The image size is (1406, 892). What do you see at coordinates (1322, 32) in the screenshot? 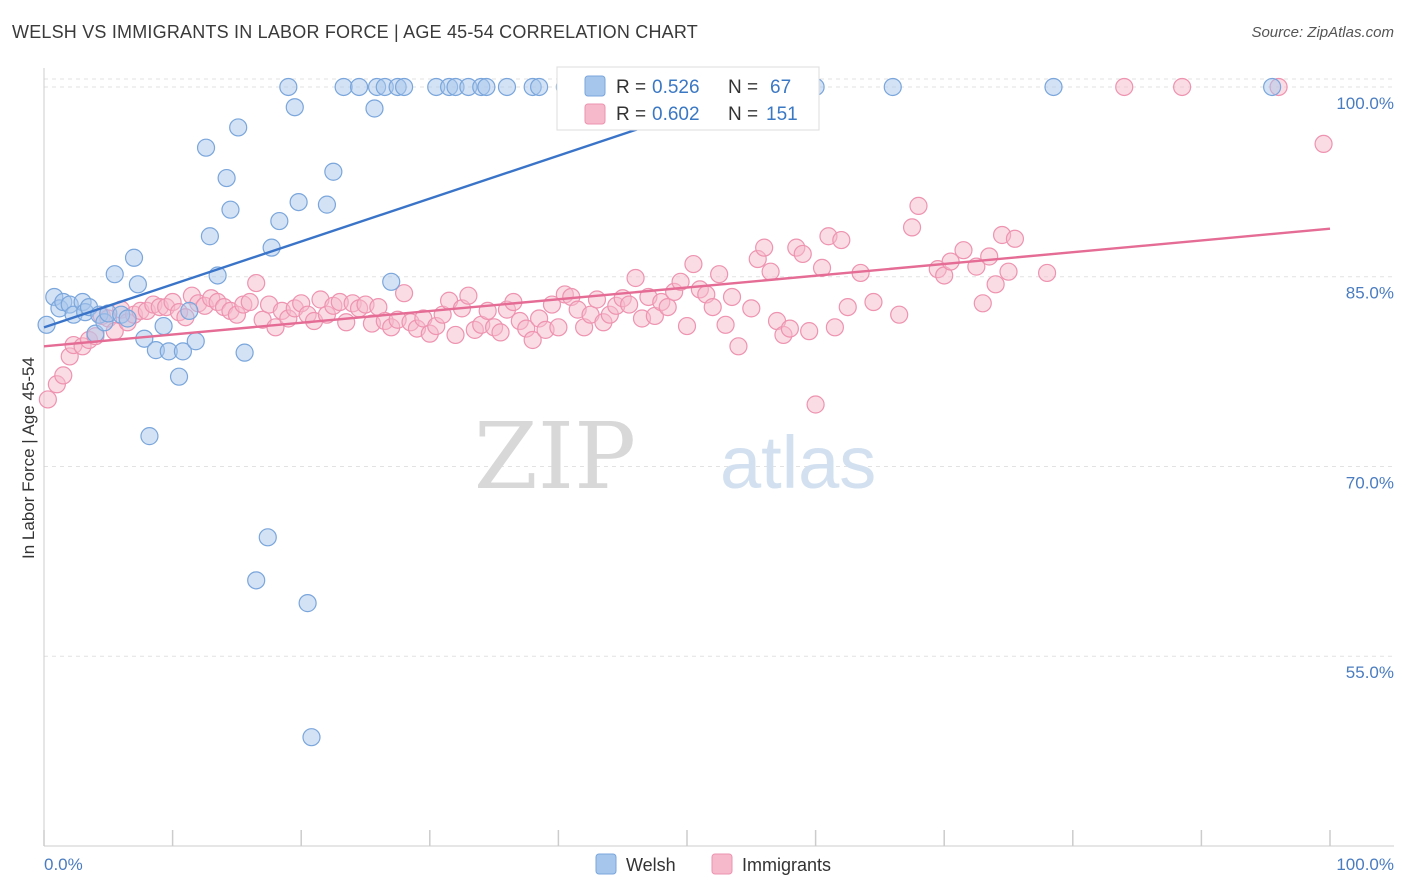
I see `source-label: Source: ZipAtlas.com` at bounding box center [1322, 32].